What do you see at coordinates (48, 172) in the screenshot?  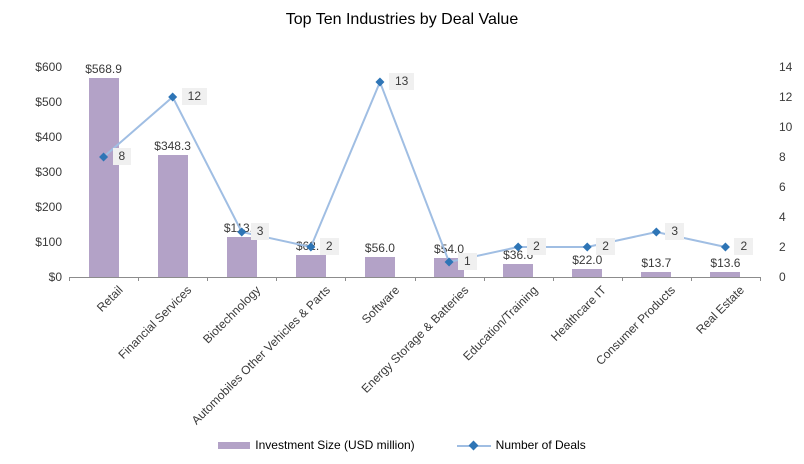 I see `y-axis-left-label: $300` at bounding box center [48, 172].